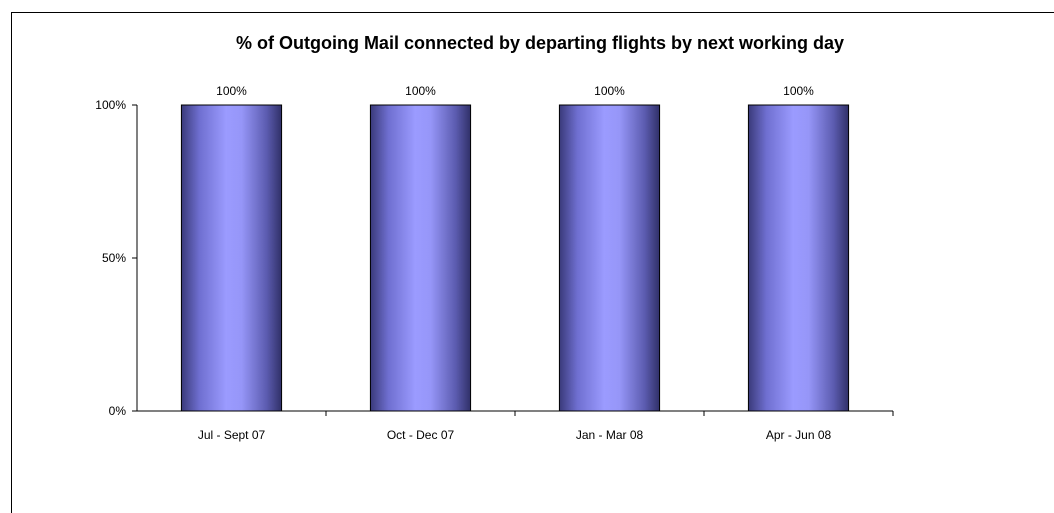  What do you see at coordinates (515, 91) in the screenshot?
I see `data-labels: 100% 100% 100% 100%` at bounding box center [515, 91].